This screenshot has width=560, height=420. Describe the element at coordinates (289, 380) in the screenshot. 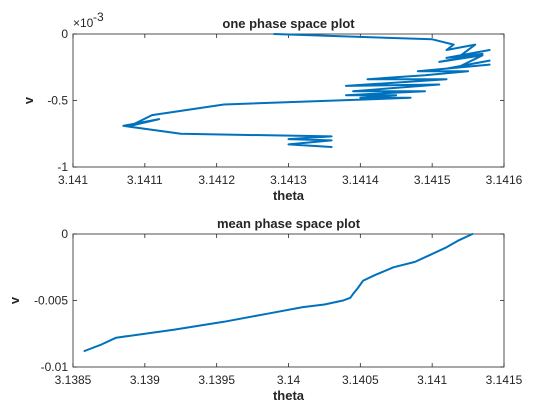

I see `x-tick-label: 3.14` at that location.